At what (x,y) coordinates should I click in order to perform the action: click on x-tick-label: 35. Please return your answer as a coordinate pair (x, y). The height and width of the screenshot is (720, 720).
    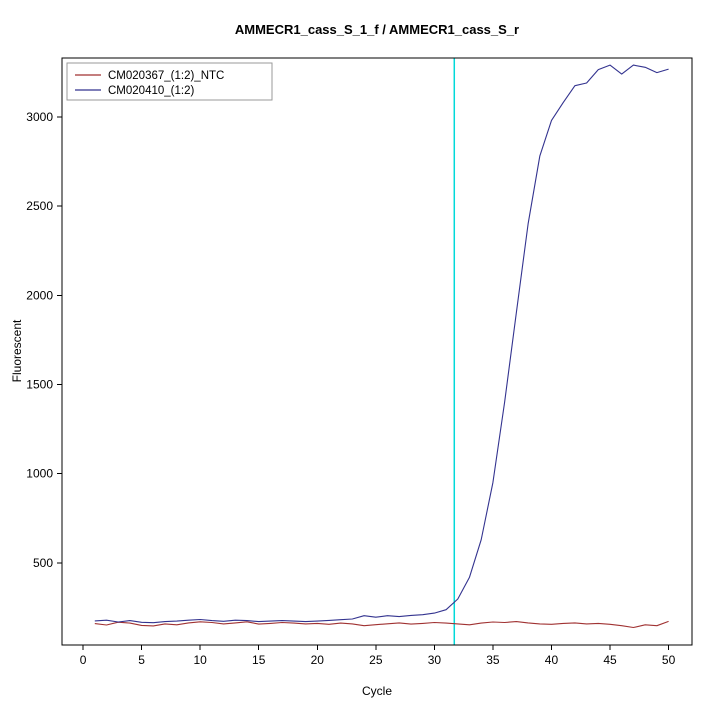
    Looking at the image, I should click on (493, 660).